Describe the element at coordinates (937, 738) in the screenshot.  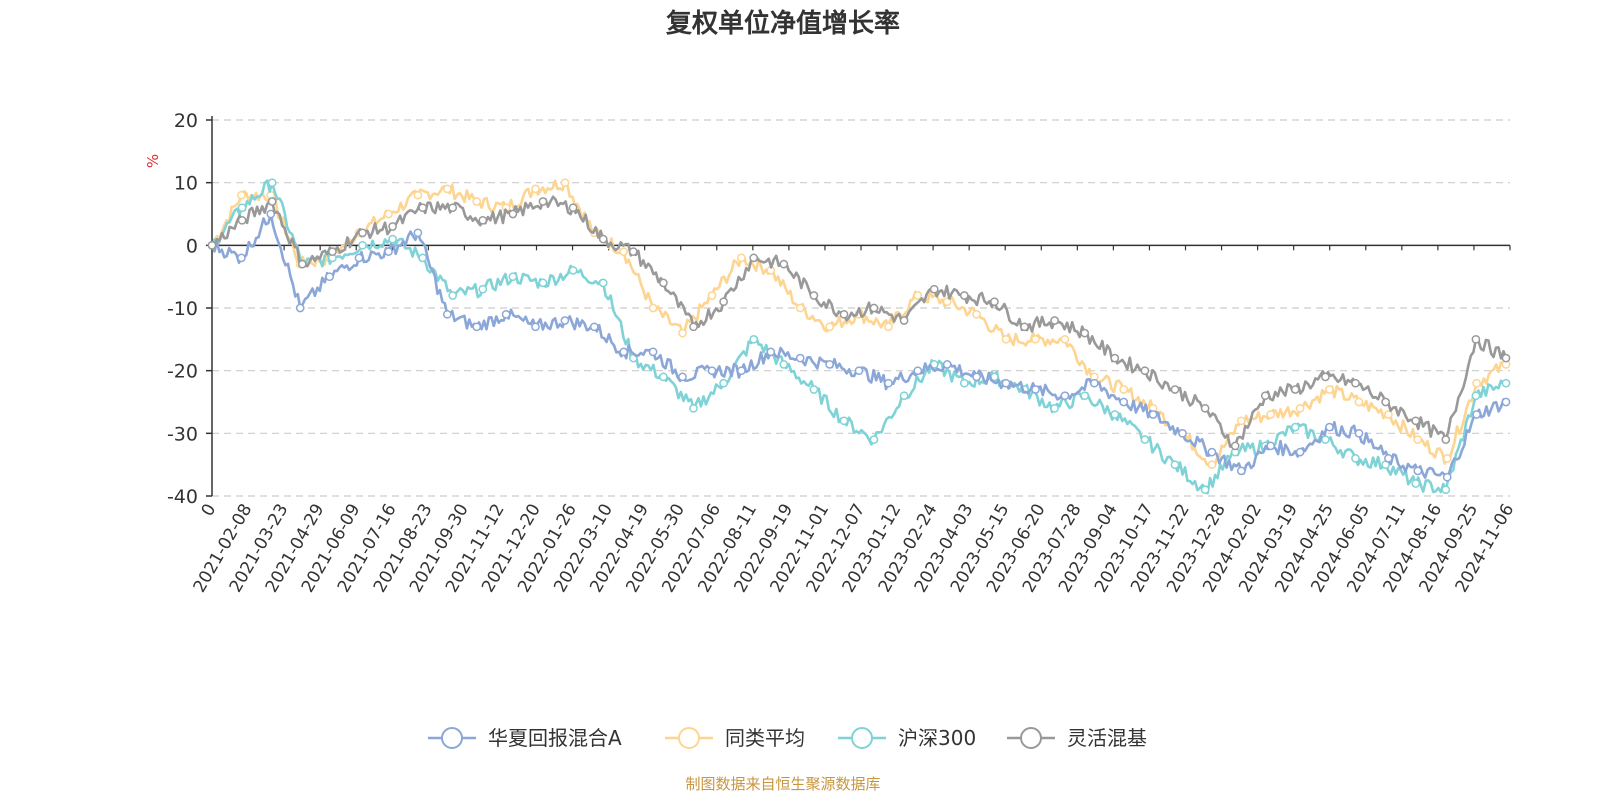
I see `legend-label: 沪深300` at that location.